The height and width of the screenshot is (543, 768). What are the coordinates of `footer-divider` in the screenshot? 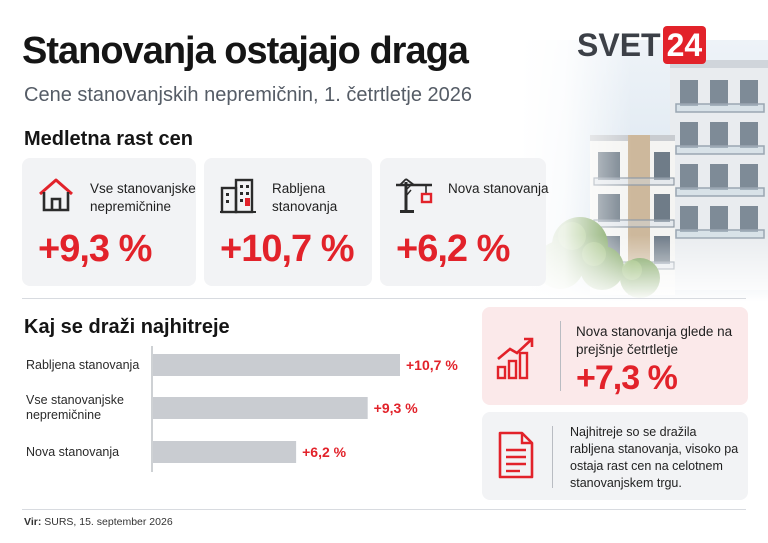 It's located at (384, 509).